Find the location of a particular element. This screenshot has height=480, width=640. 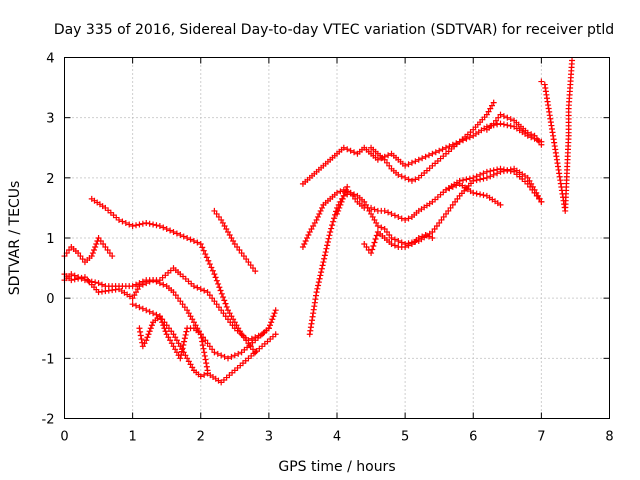

y-tick-label: 0 is located at coordinates (50, 299).